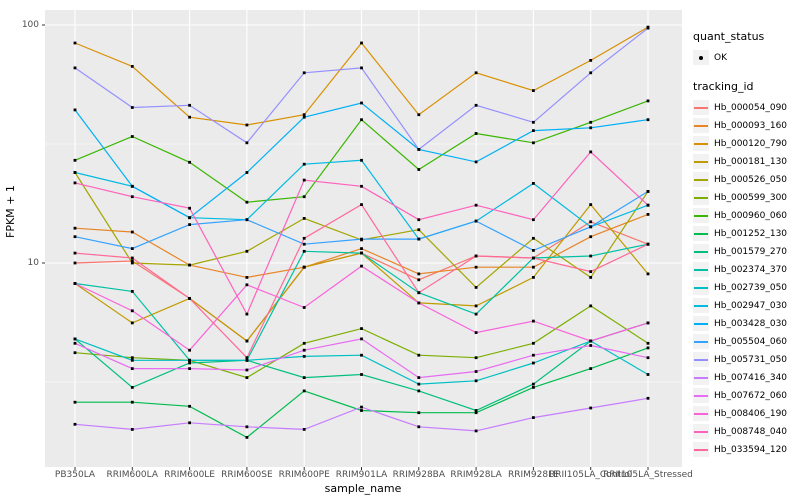  I want to click on legend-item-label: Hb_002739_050, so click(751, 287).